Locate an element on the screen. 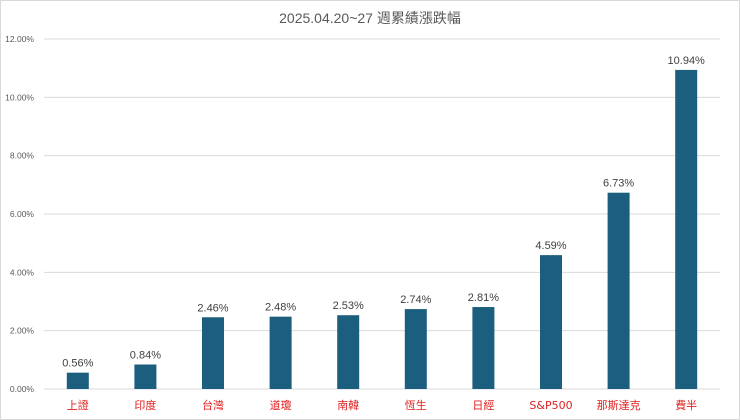 This screenshot has height=420, width=740. y-tick-label: 6.00% is located at coordinates (22, 214).